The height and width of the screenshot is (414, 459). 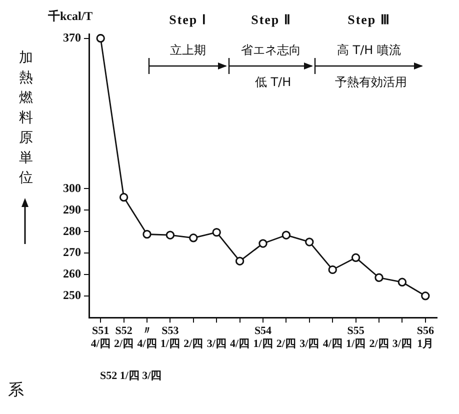 What do you see at coordinates (271, 50) in the screenshot?
I see `annotation: 省エネ志向` at bounding box center [271, 50].